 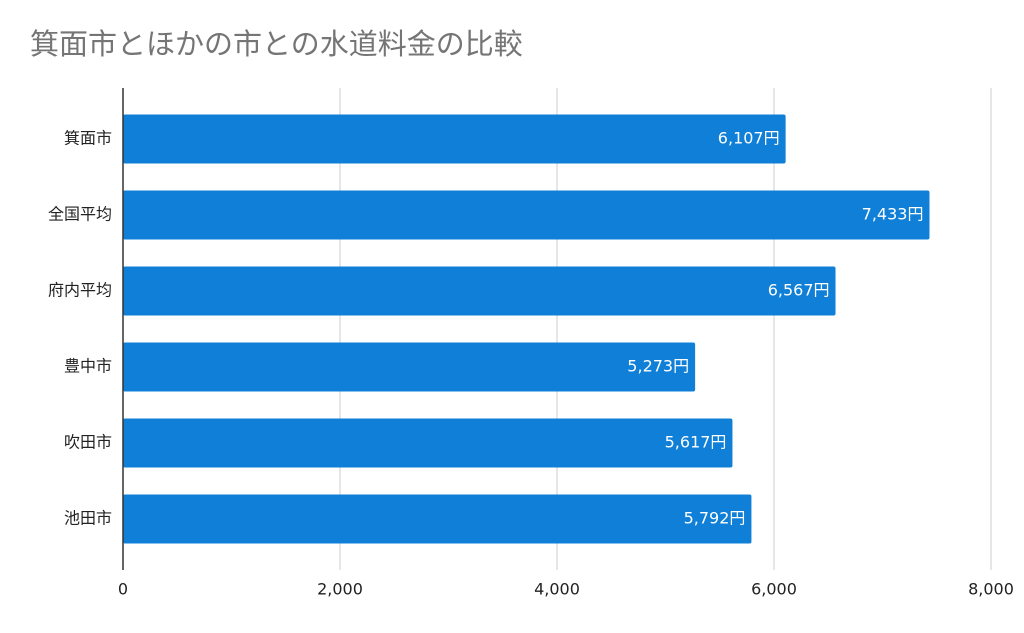 I want to click on value-label: 6,107円, so click(x=749, y=138).